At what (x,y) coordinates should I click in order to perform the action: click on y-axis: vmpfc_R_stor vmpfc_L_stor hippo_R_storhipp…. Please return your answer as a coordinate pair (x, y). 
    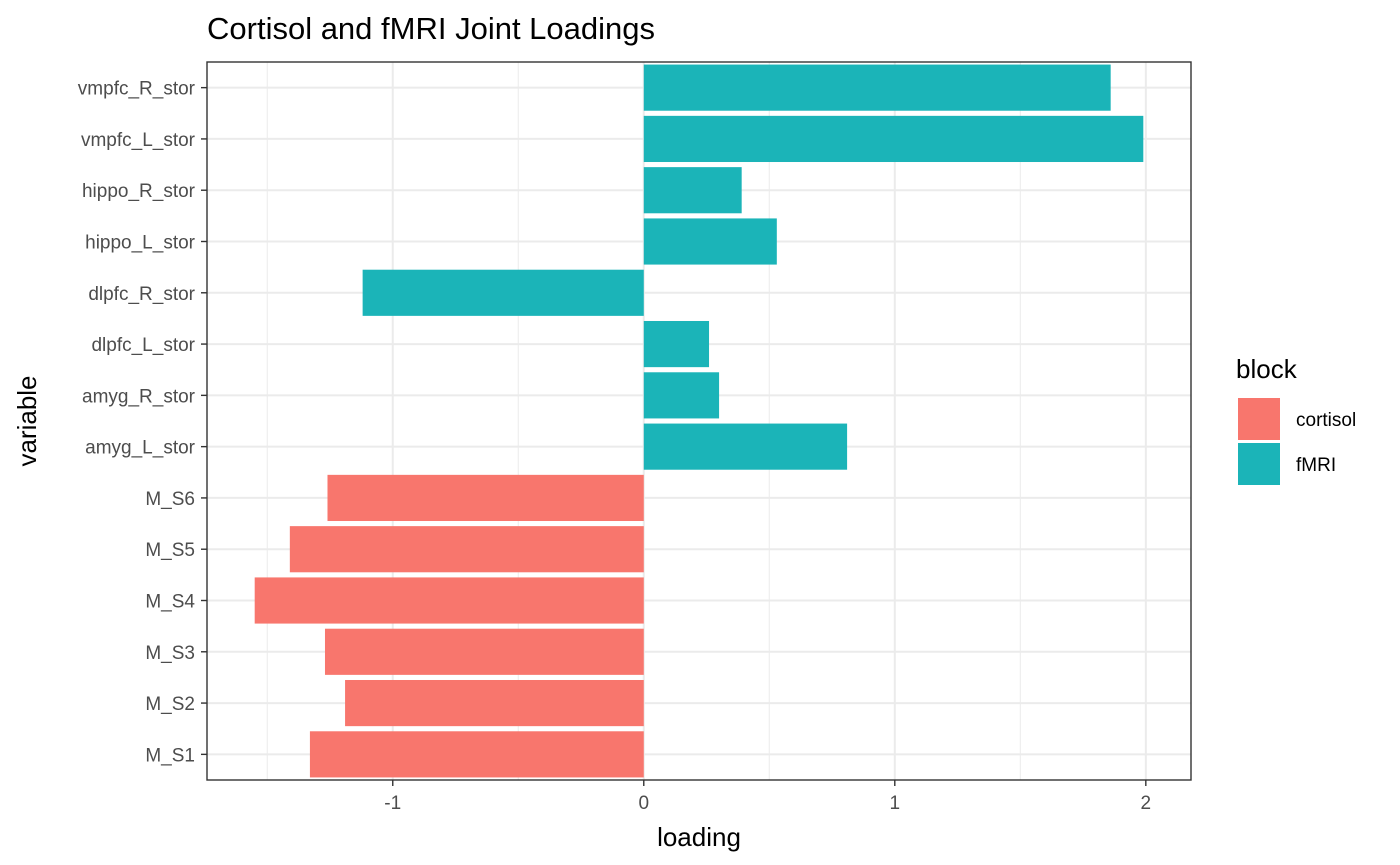
    Looking at the image, I should click on (142, 422).